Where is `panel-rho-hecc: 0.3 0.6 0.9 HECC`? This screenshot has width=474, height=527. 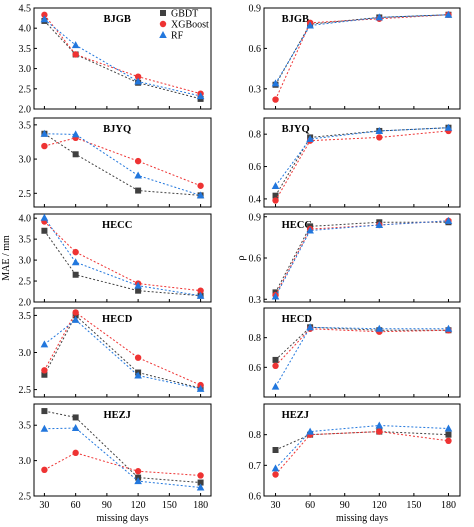
panel-rho-hecc: 0.3 0.6 0.9 HECC is located at coordinates (355, 259).